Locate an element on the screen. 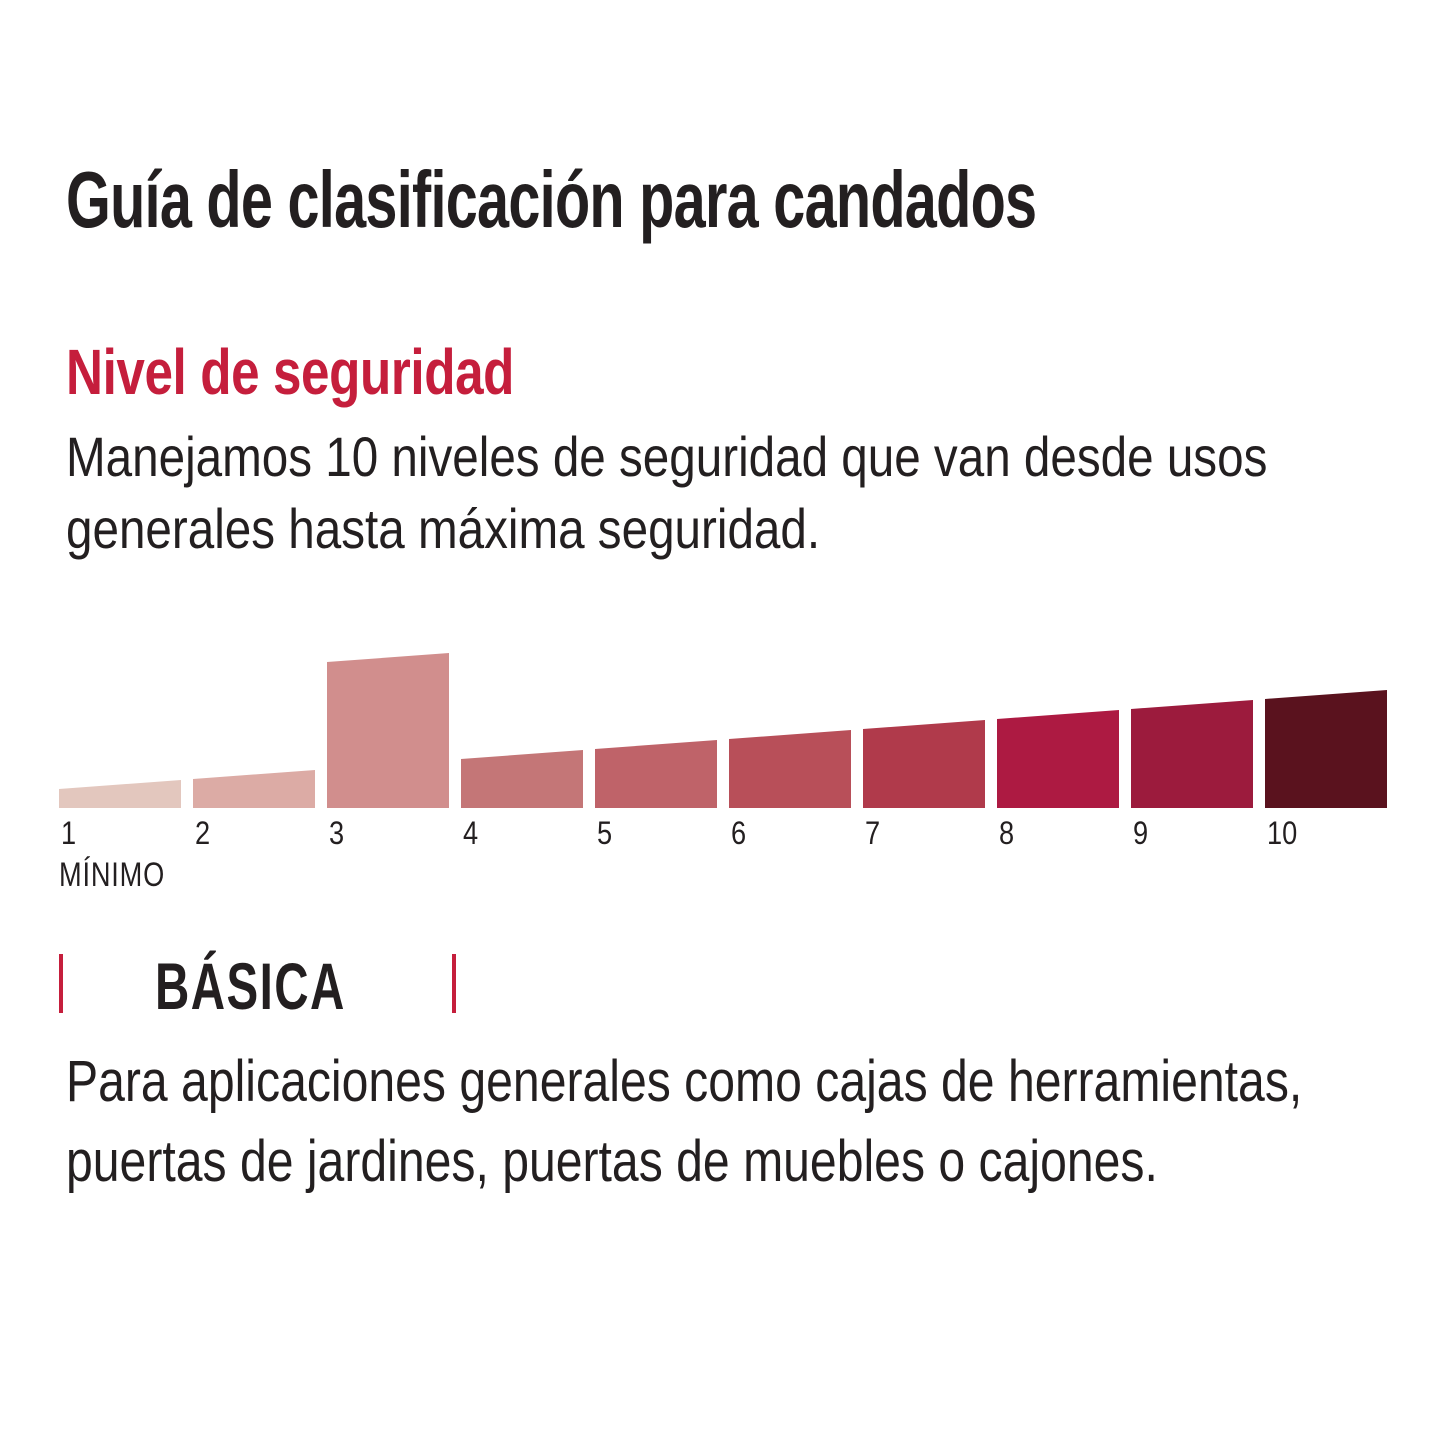 This screenshot has width=1445, height=1445. axis-number-6: 6 is located at coordinates (739, 833).